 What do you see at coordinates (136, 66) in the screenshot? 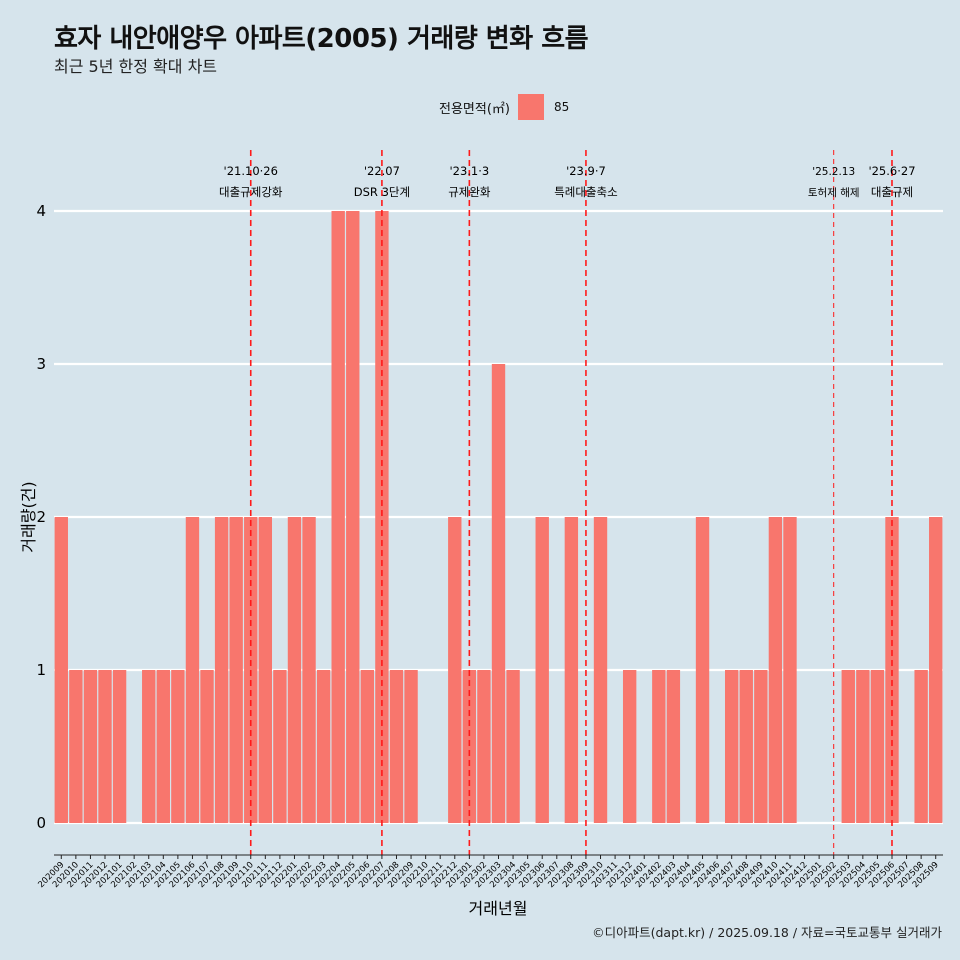
I see `chart-subtitle: 최근 5년 한정 확대 차트` at bounding box center [136, 66].